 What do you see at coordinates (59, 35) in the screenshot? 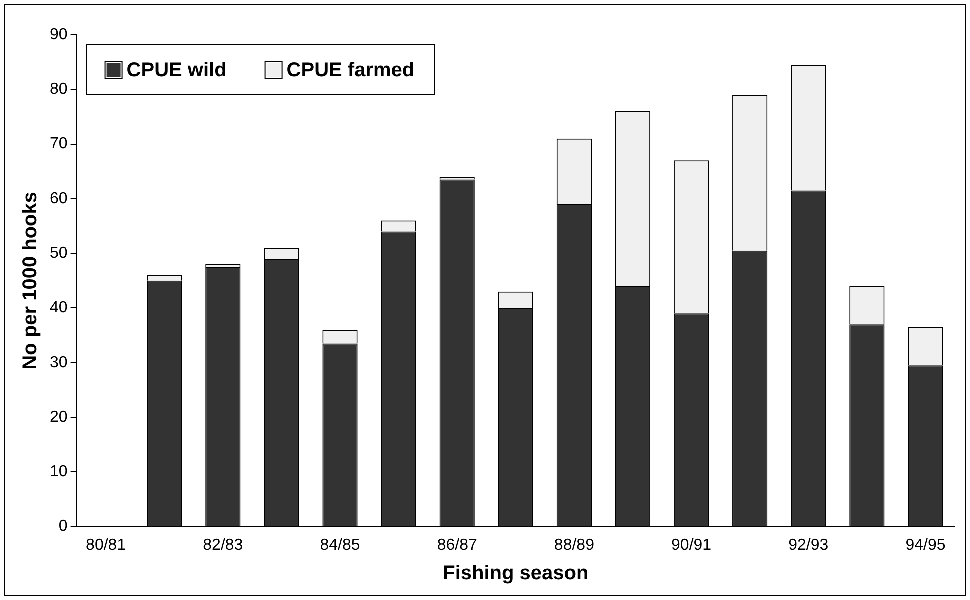
I see `y-tick-label: 90` at bounding box center [59, 35].